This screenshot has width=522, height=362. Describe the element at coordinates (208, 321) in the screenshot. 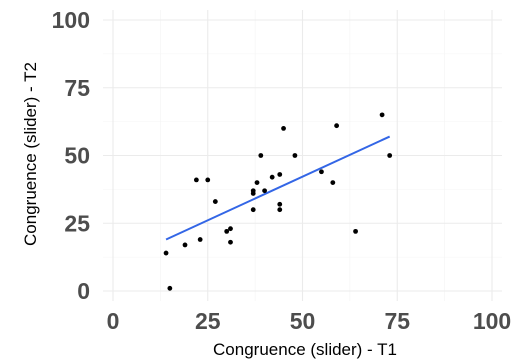

I see `x-tick-label: 25` at that location.